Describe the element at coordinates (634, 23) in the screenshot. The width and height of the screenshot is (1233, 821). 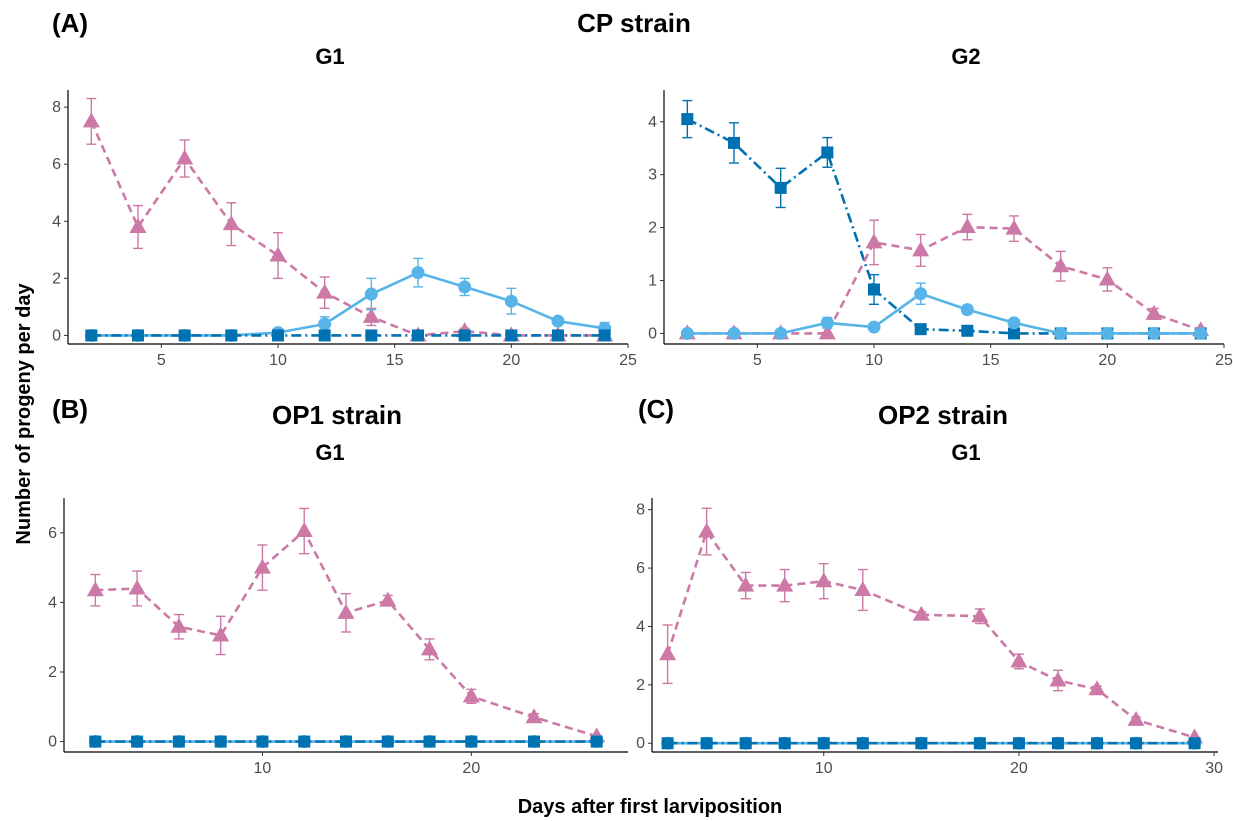
I see `cp-strain-title: CP strain` at that location.